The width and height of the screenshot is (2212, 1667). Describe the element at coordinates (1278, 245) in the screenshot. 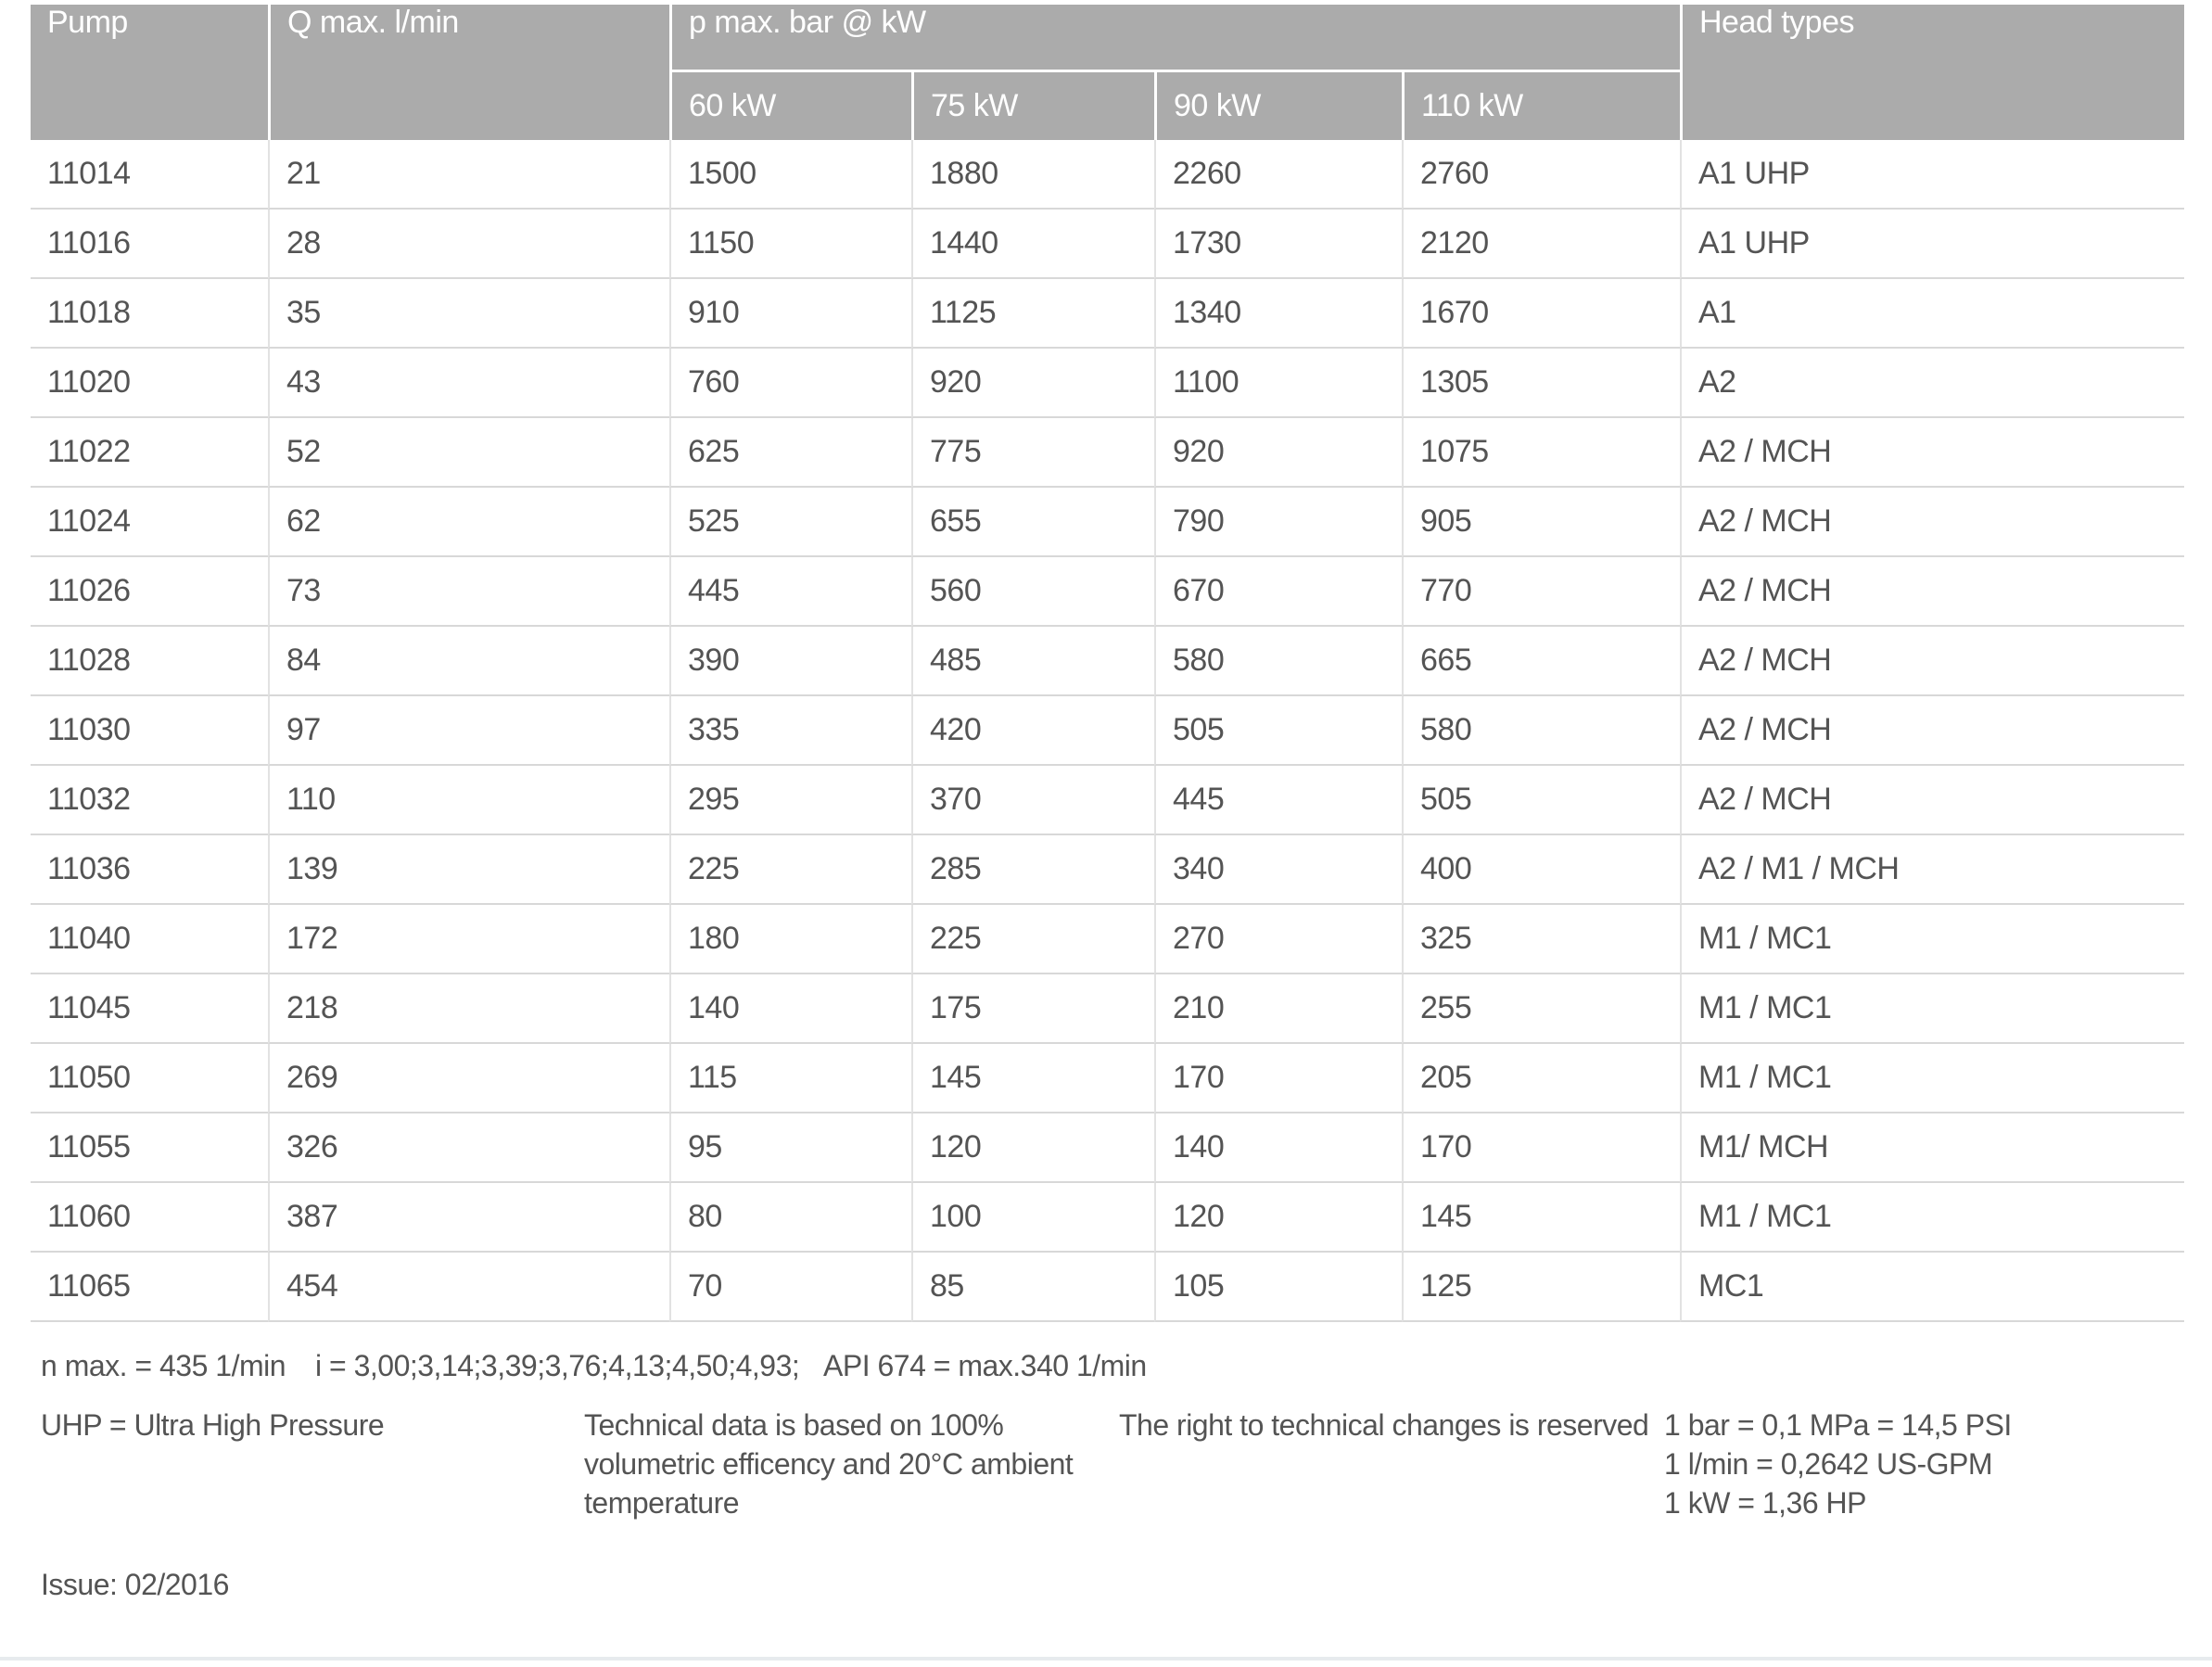

I see `p-90kw-cell: 1730` at that location.